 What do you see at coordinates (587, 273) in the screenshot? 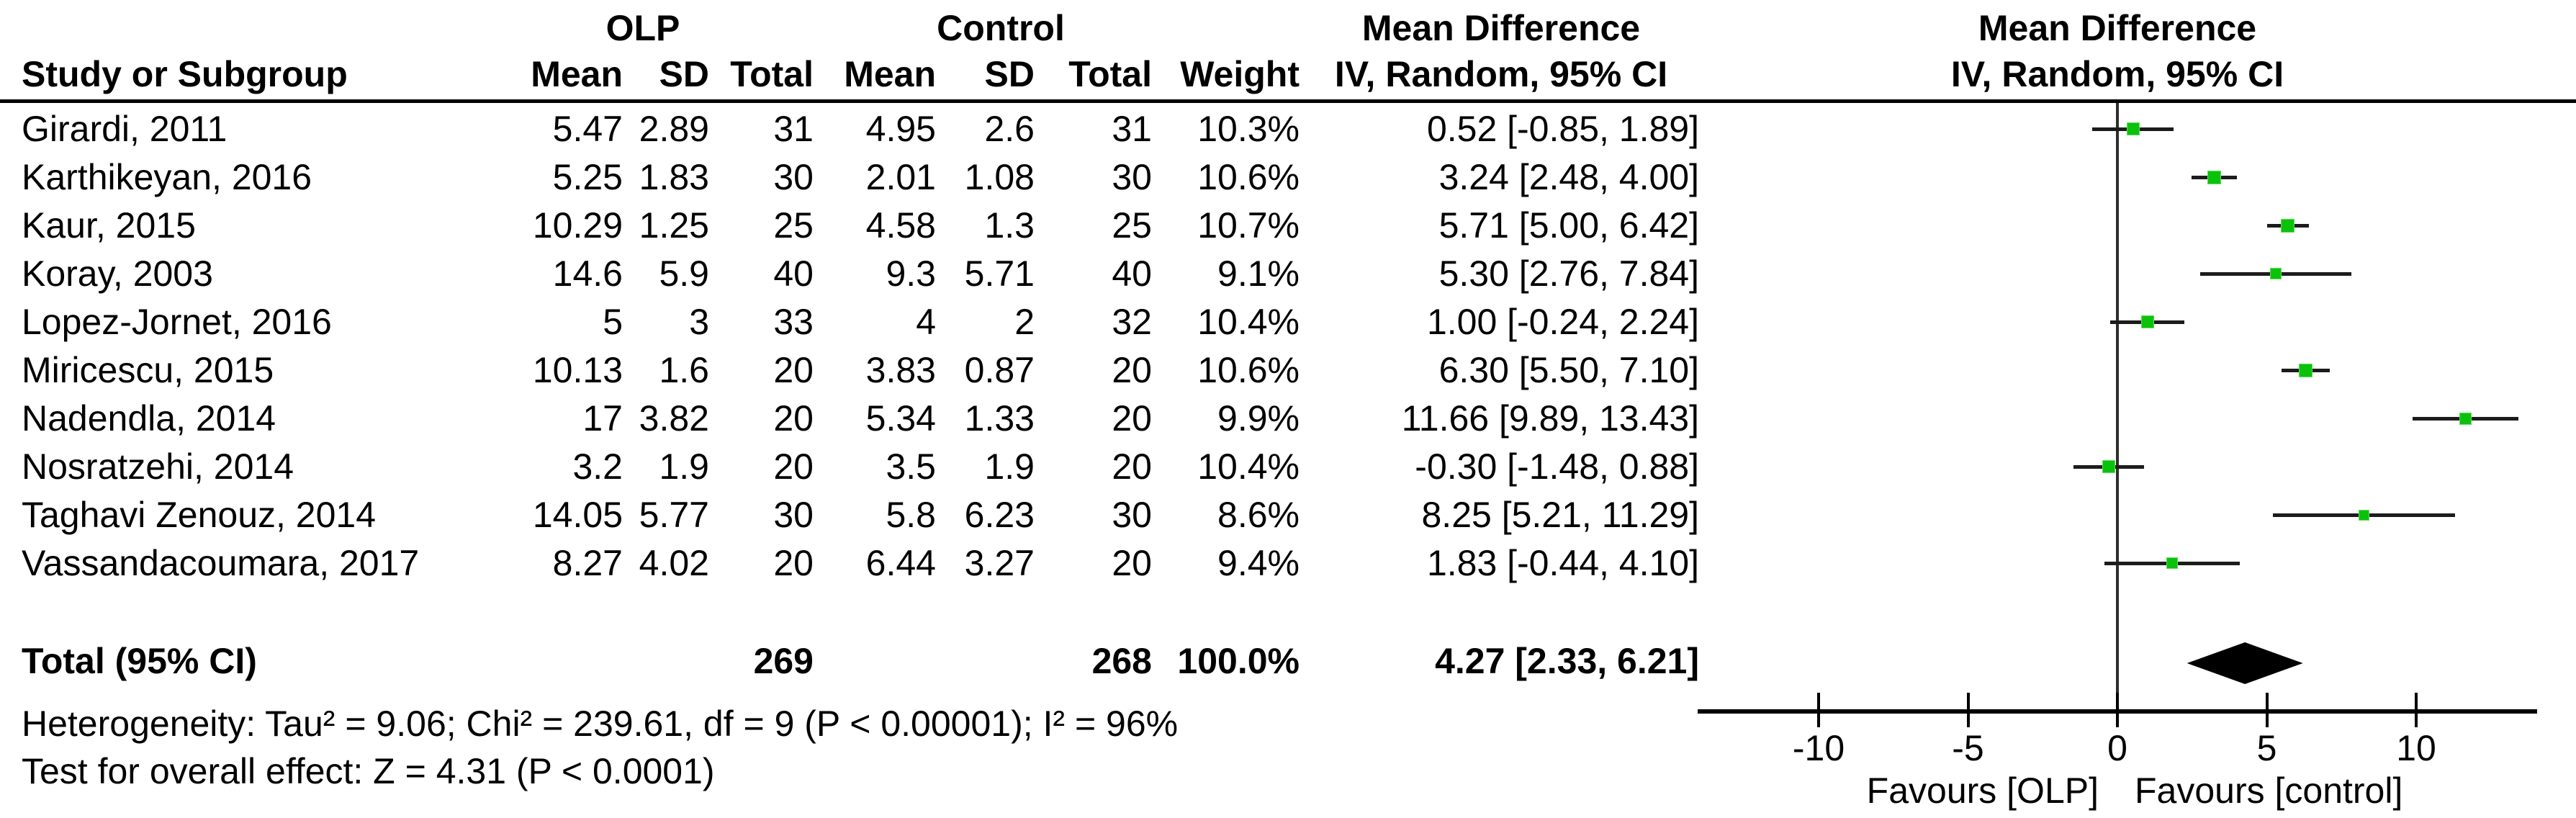
I see `group1-mean: 14.6` at bounding box center [587, 273].